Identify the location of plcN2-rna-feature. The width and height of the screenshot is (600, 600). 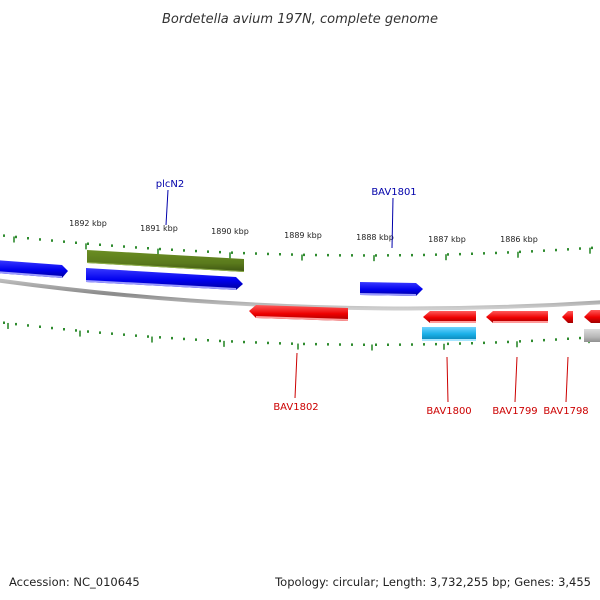
(165, 261).